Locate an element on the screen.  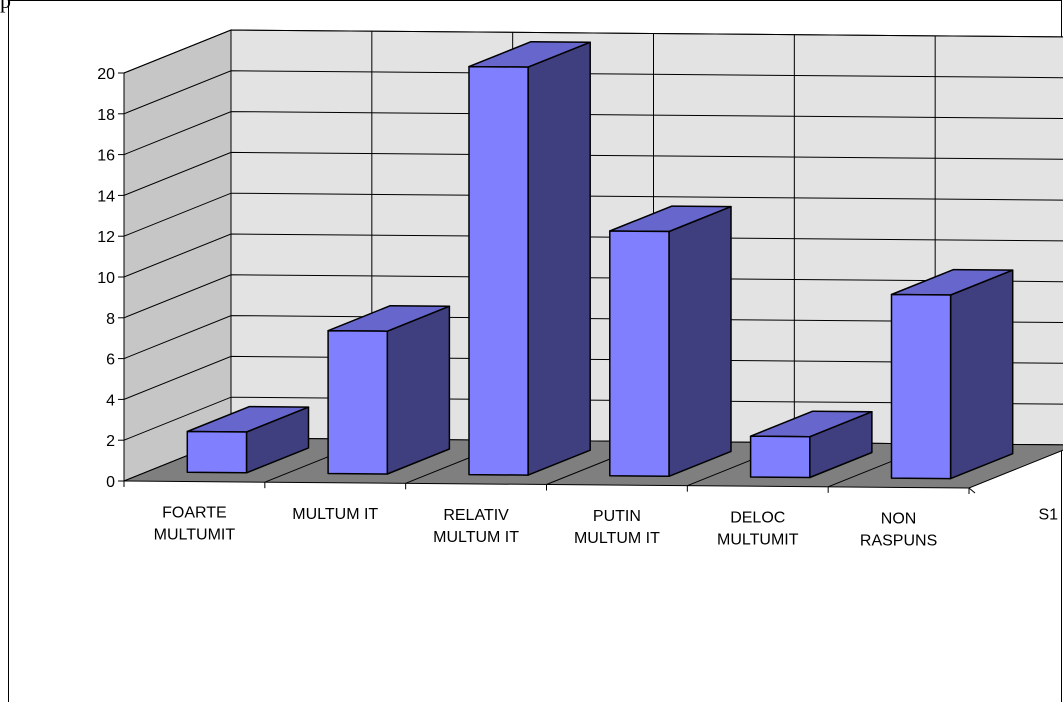
y-tick-label: 4 is located at coordinates (110, 400).